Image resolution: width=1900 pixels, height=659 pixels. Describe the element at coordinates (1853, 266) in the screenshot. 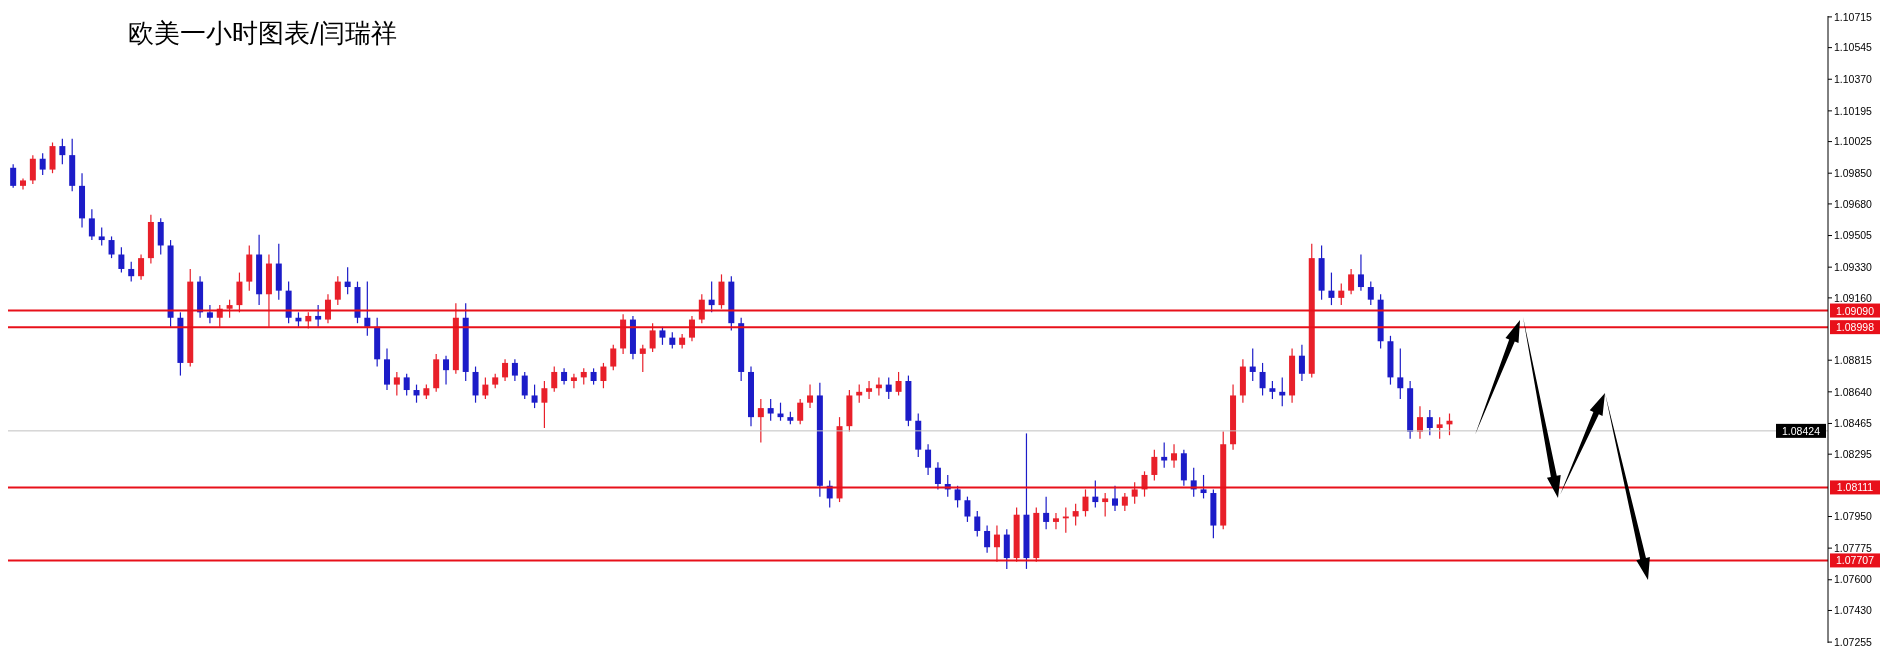

I see `y-tick-label: 1.09330` at that location.